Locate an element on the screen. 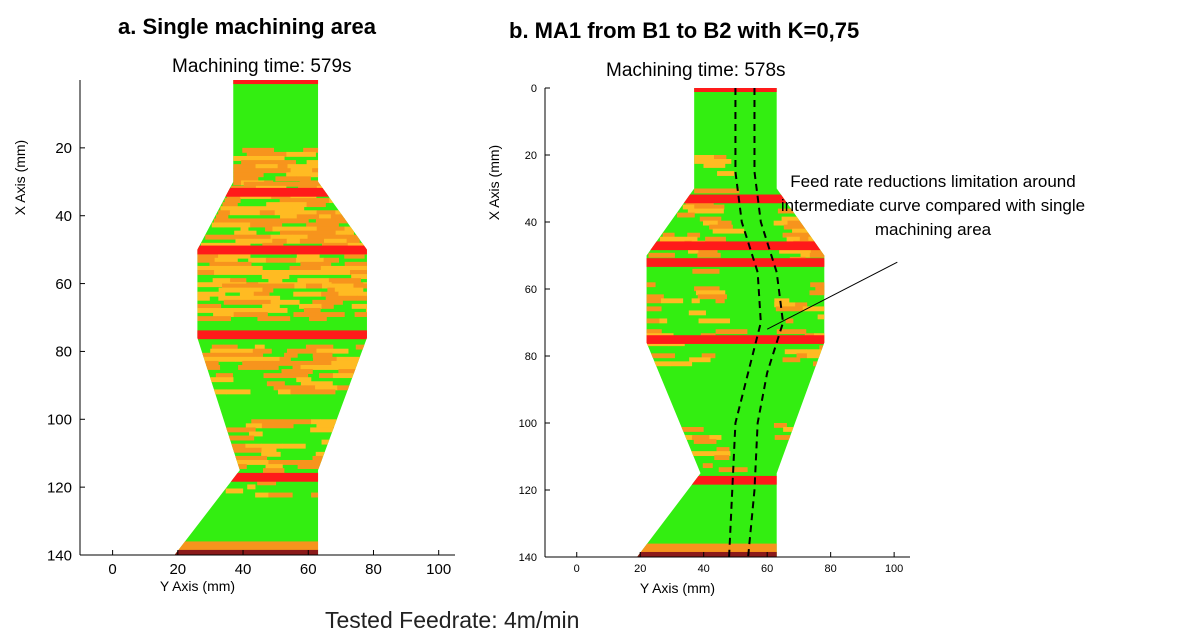  chart-b-subtitle: Machining time: 578s is located at coordinates (696, 70).